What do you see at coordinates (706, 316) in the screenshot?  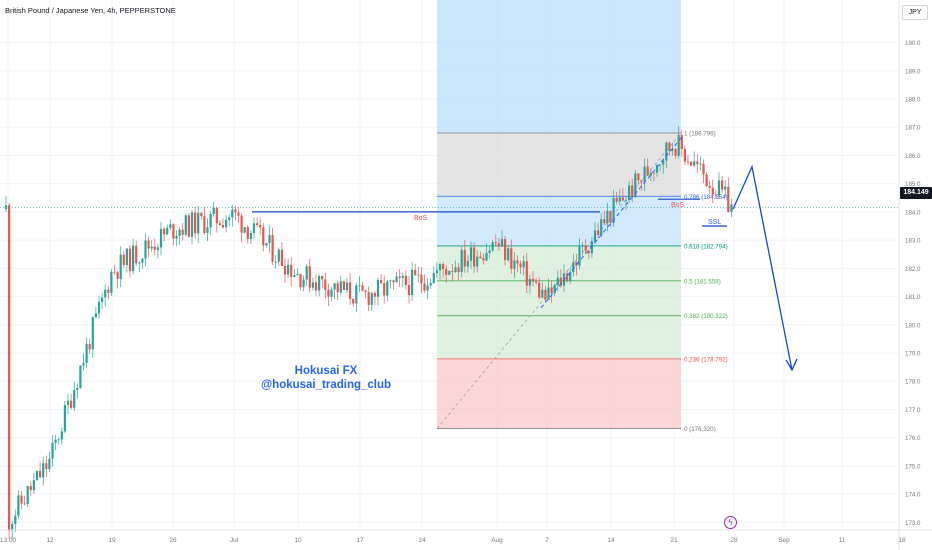 I see `fib-level-label: 0.382 (180.322)` at bounding box center [706, 316].